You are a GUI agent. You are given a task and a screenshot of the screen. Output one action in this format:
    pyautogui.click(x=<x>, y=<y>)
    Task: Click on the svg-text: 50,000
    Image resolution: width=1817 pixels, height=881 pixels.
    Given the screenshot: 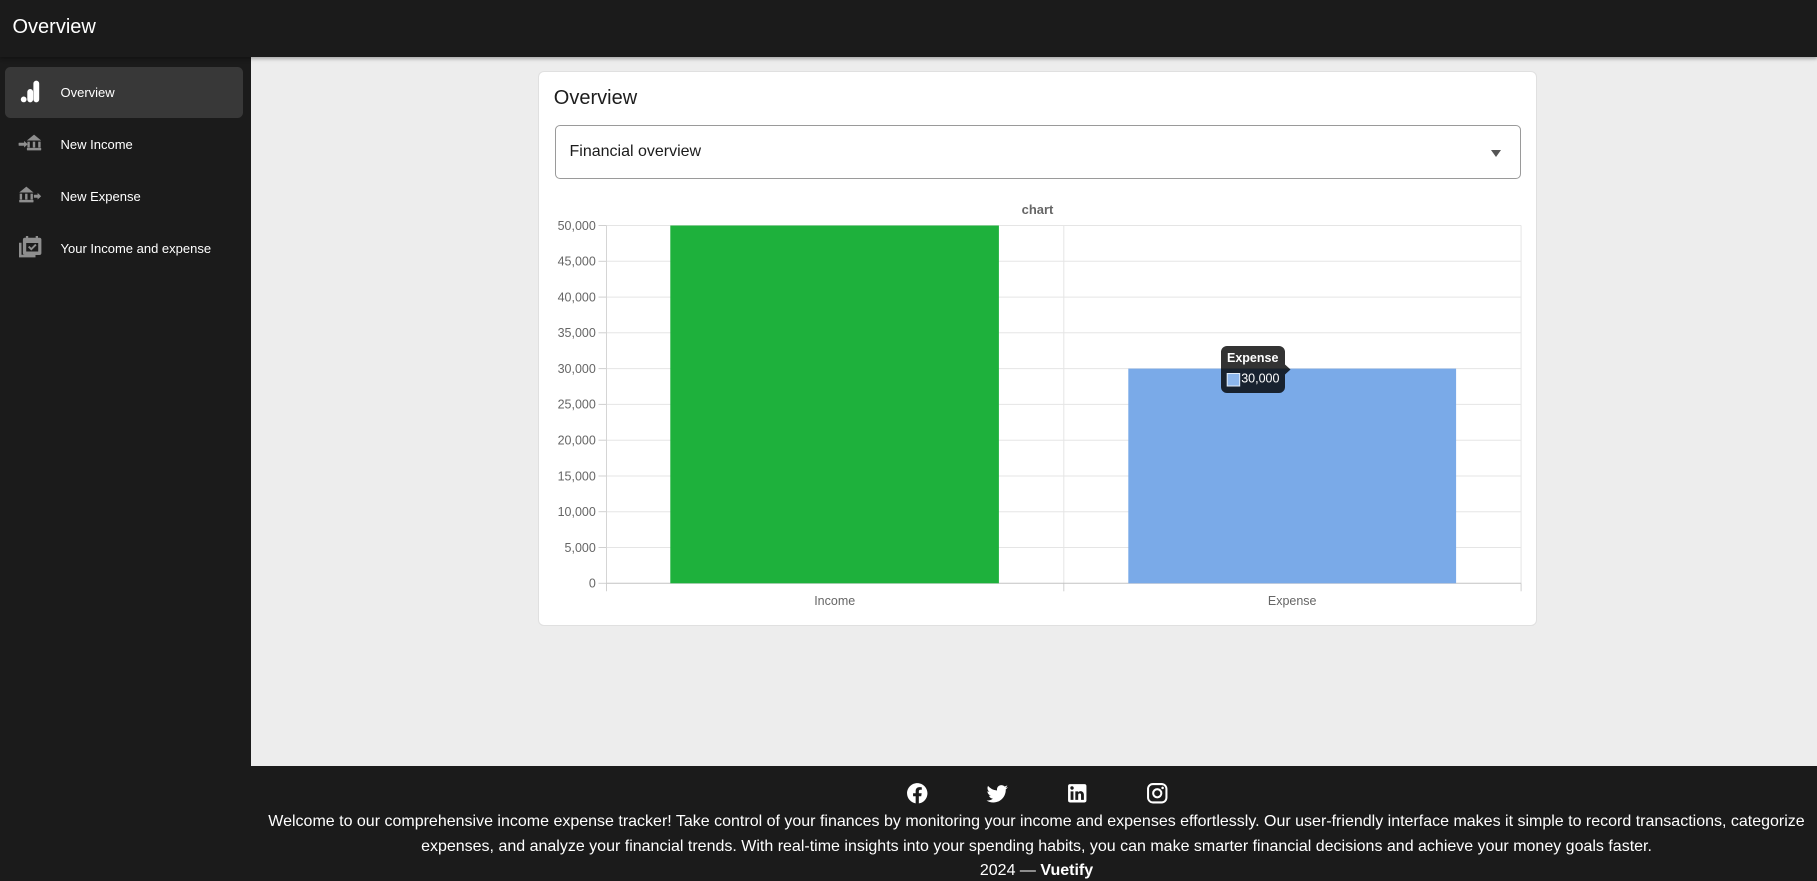 What is the action you would take?
    pyautogui.click(x=576, y=226)
    